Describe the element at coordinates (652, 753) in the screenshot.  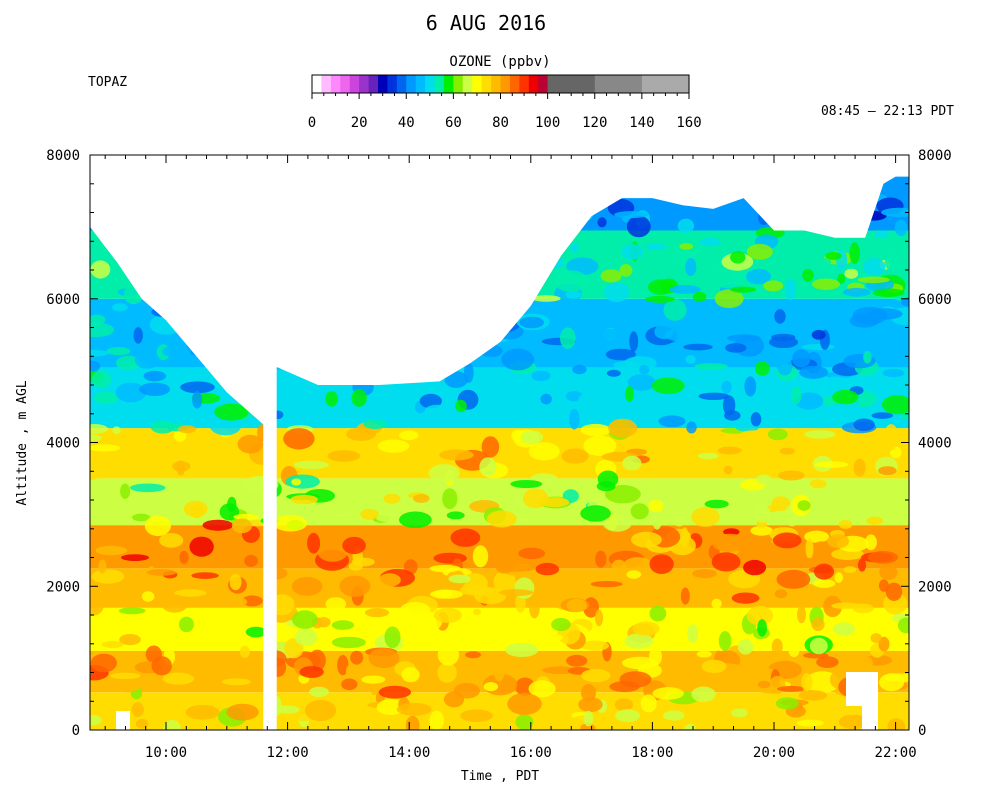
I see `x-tick-label: 18:00` at that location.